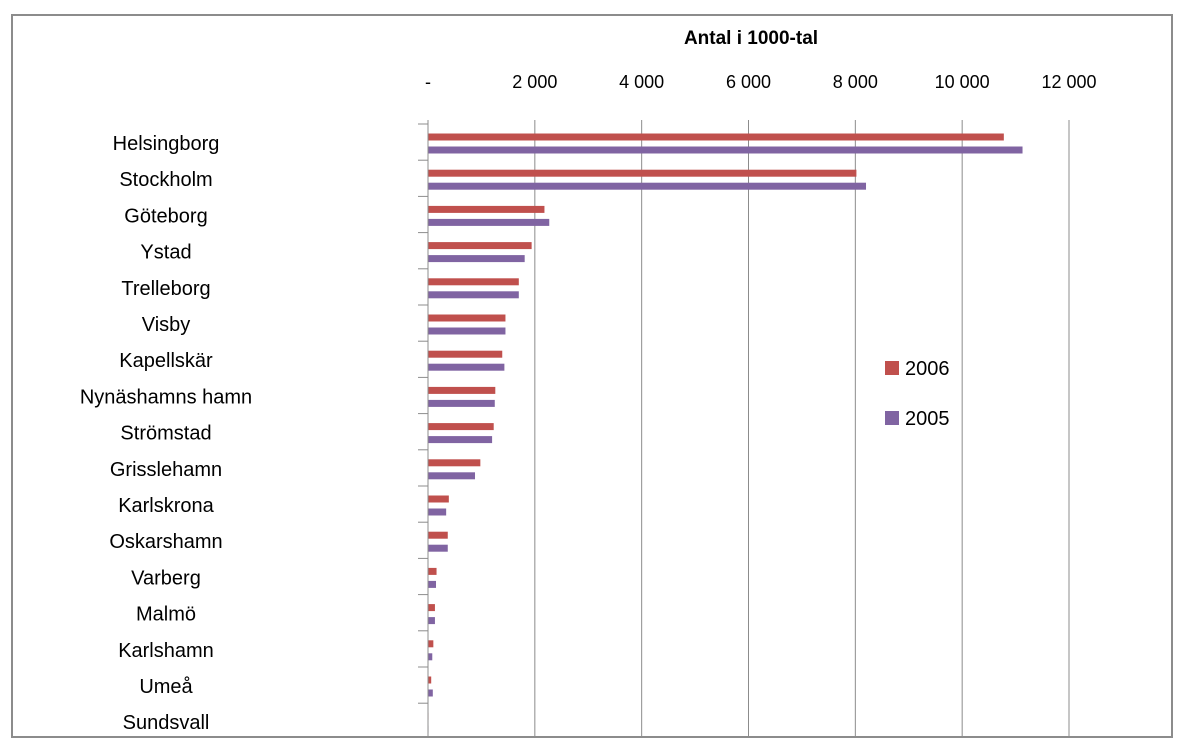 This screenshot has width=1182, height=749. Describe the element at coordinates (432, 571) in the screenshot. I see `bar-2006-Varberg` at that location.